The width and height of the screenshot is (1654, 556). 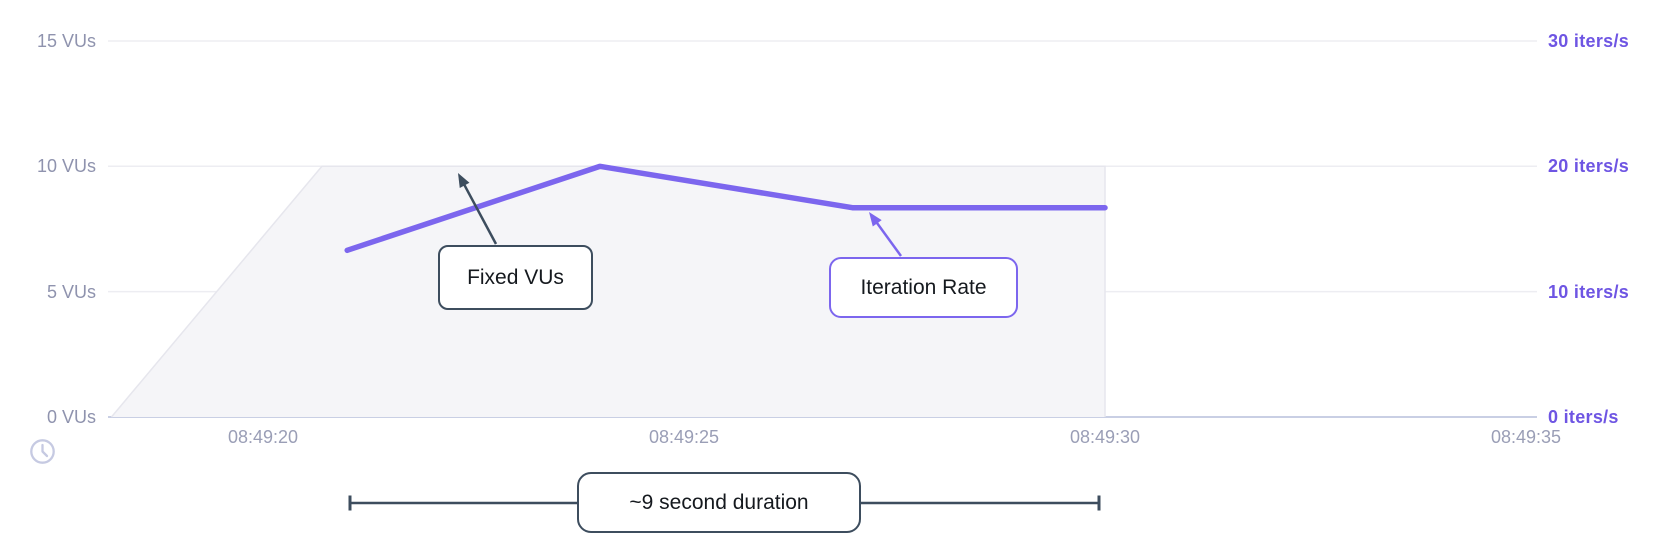 I want to click on clock-icon, so click(x=42, y=451).